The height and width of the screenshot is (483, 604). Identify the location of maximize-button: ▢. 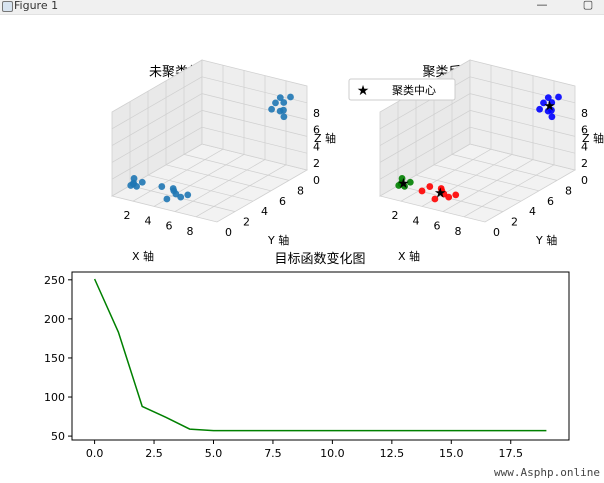
(588, 5).